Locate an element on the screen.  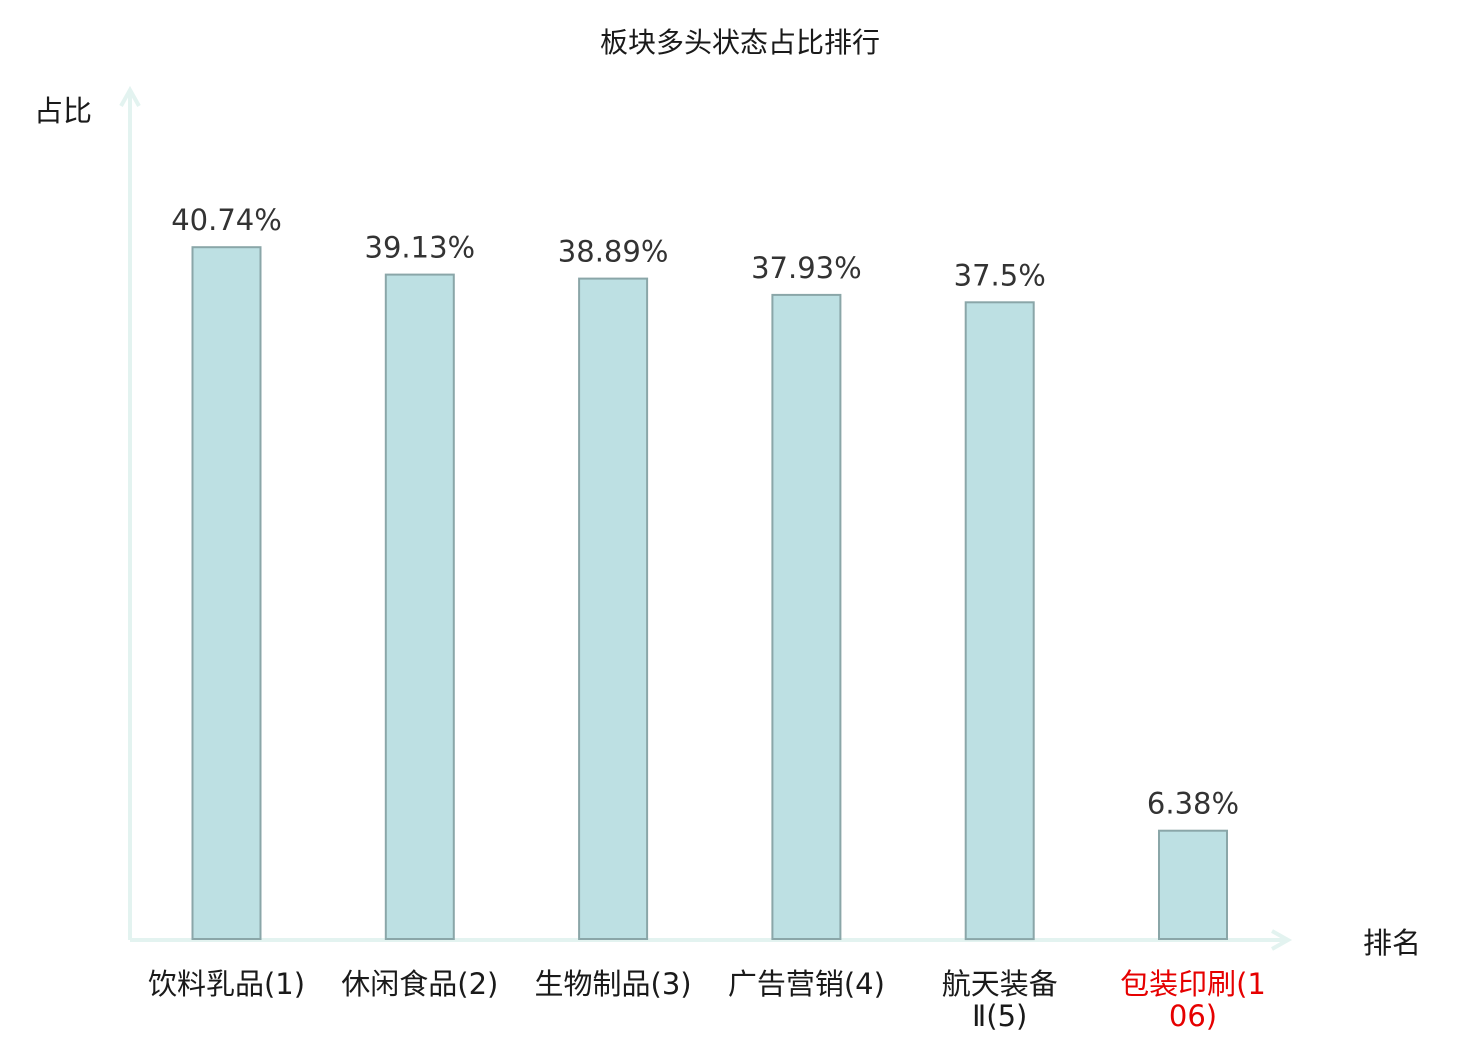
y-axis-arrow is located at coordinates (130, 96).